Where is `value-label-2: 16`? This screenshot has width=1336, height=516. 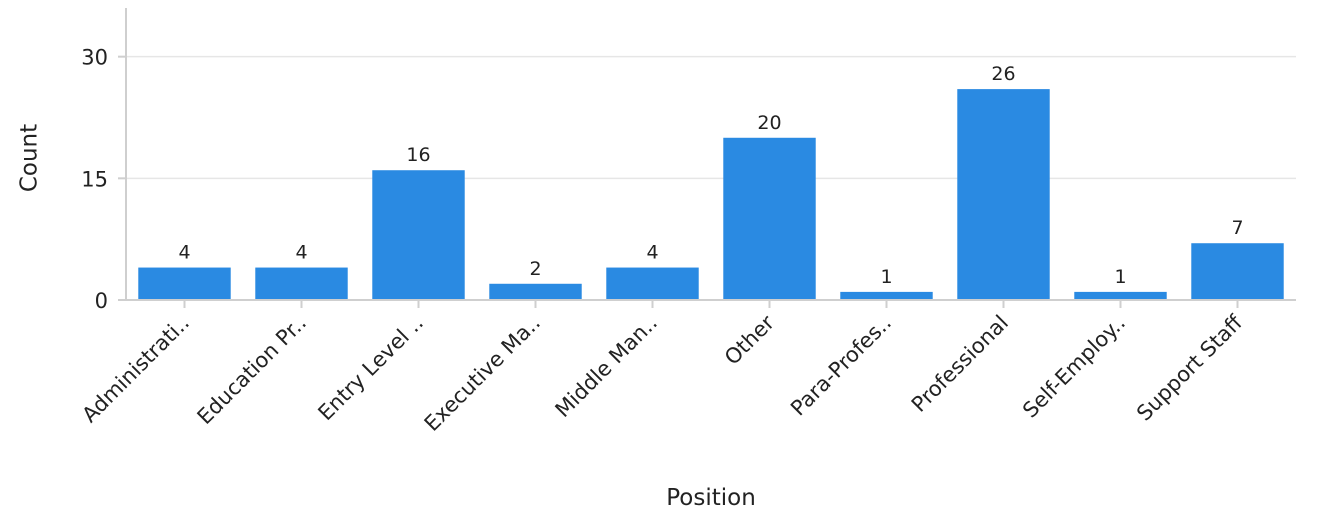 value-label-2: 16 is located at coordinates (418, 155).